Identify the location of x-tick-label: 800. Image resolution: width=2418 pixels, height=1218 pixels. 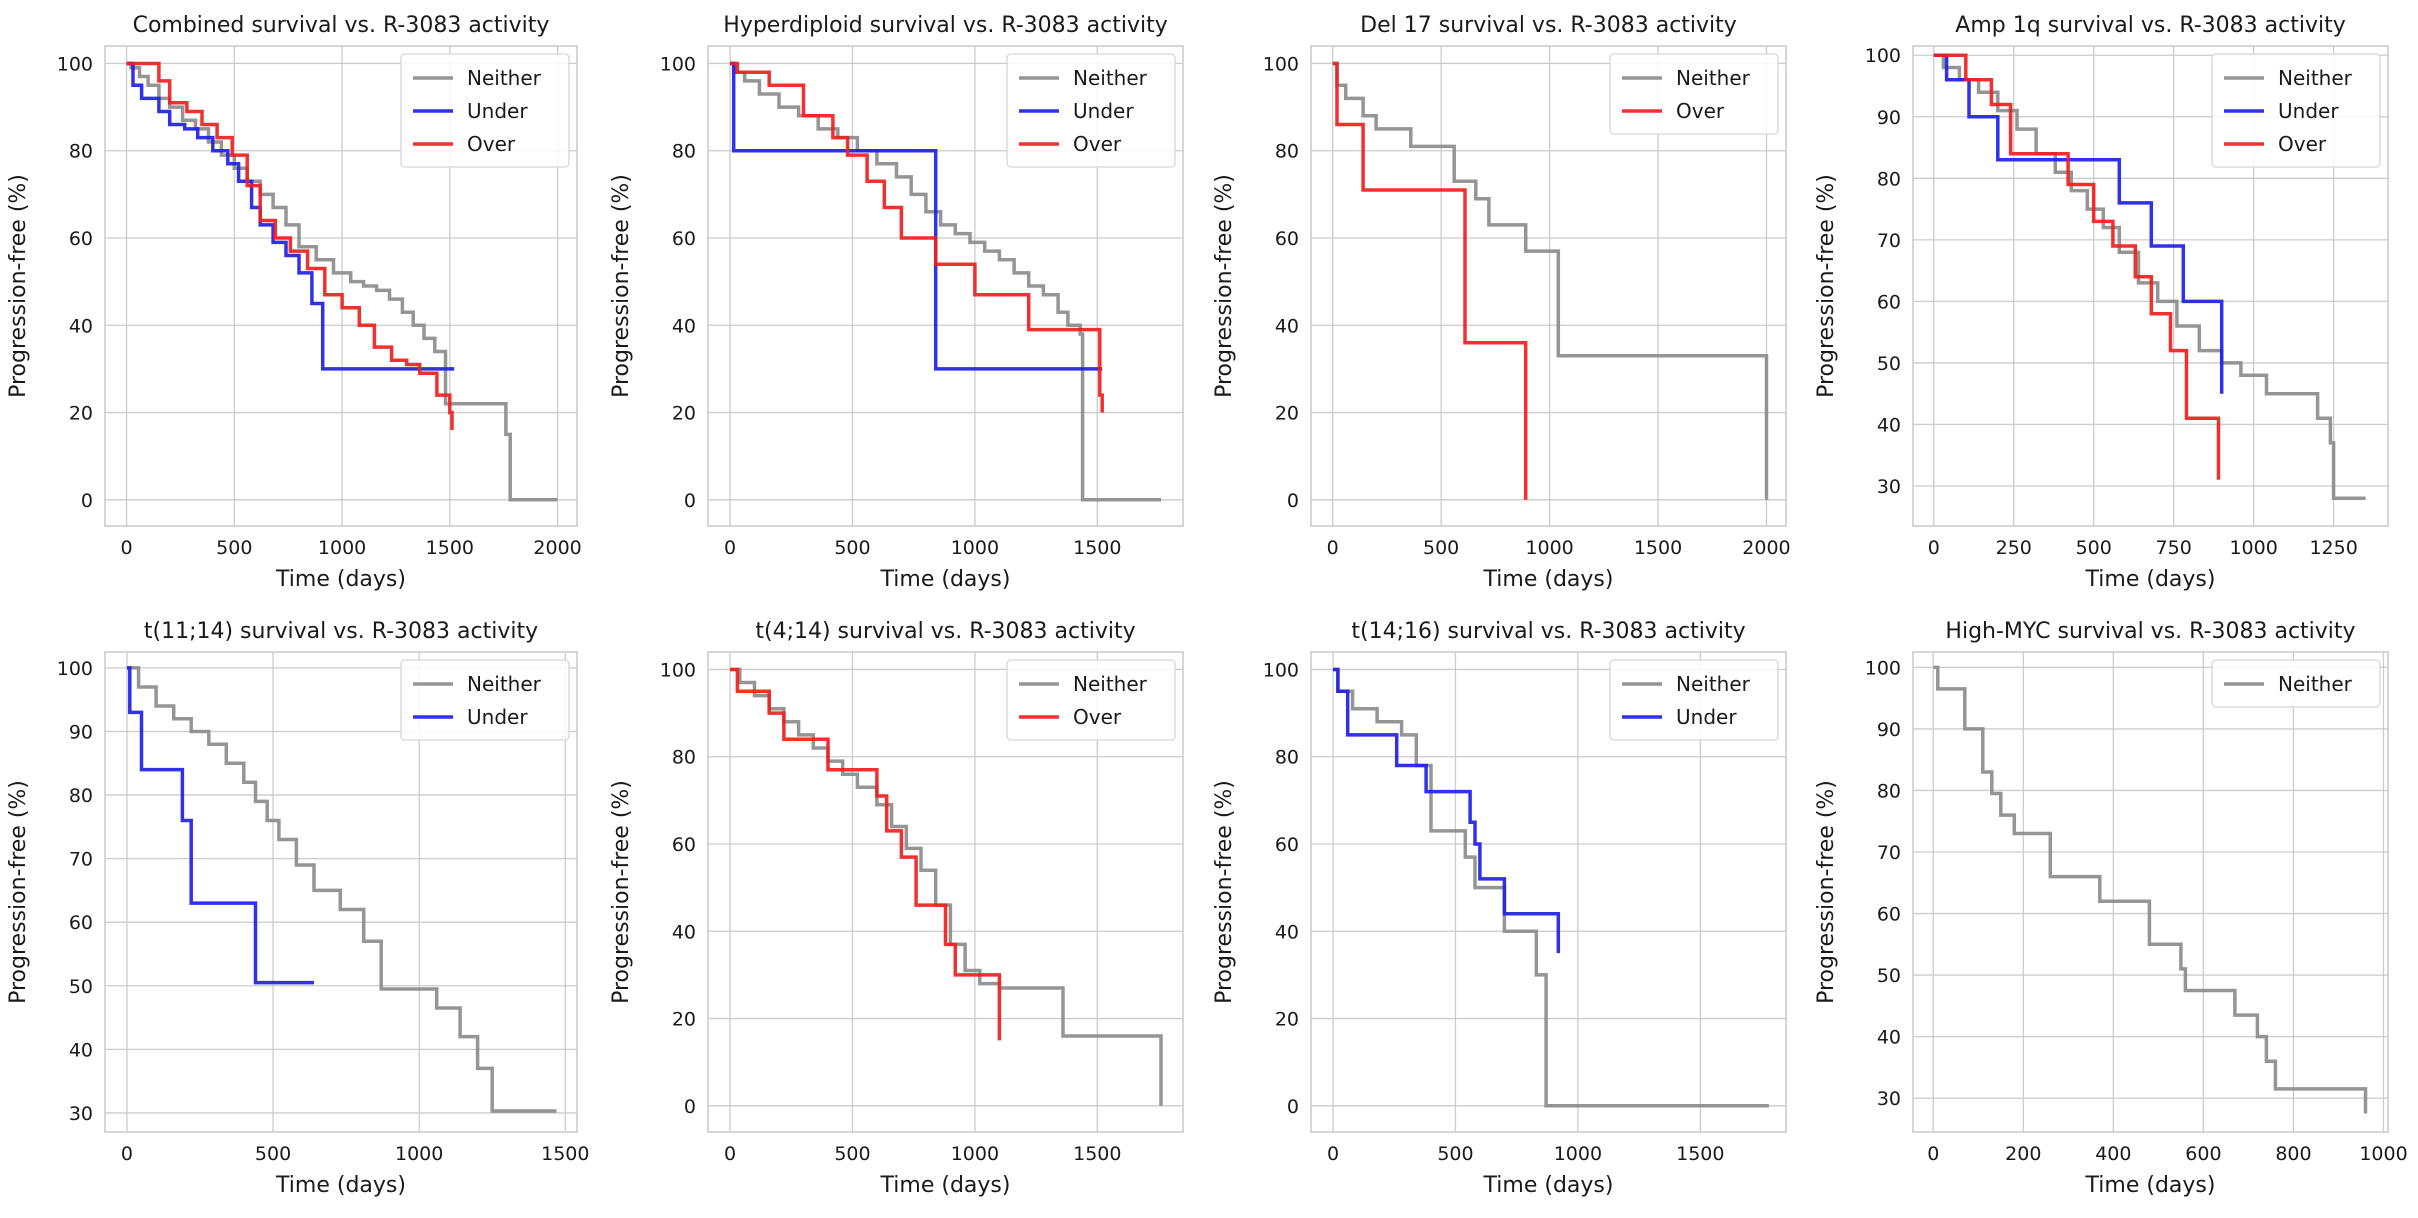
(2293, 1154).